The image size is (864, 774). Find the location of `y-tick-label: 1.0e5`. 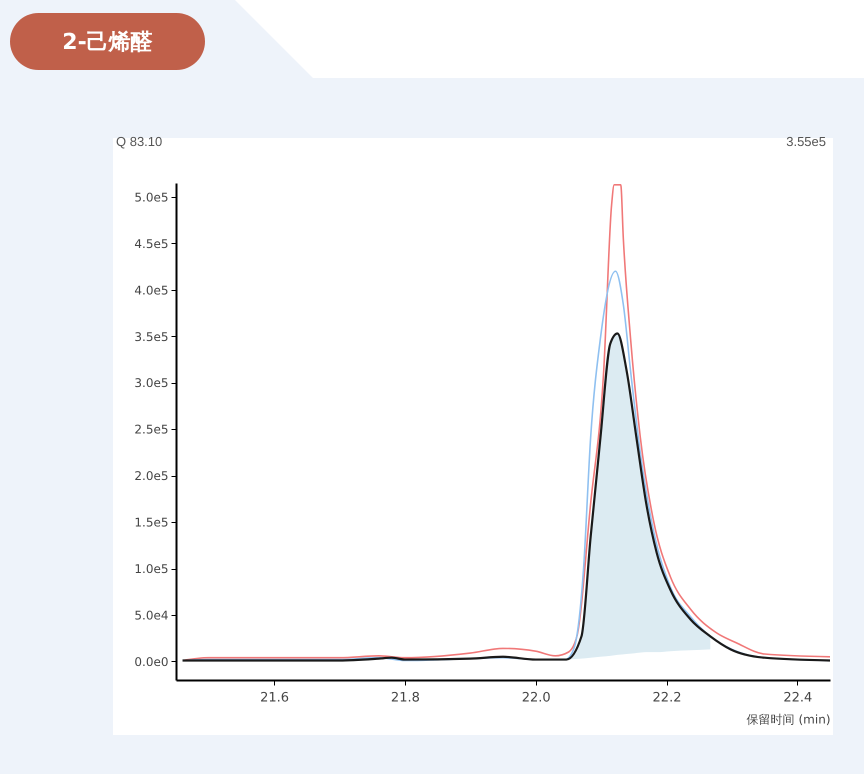

y-tick-label: 1.0e5 is located at coordinates (151, 569).